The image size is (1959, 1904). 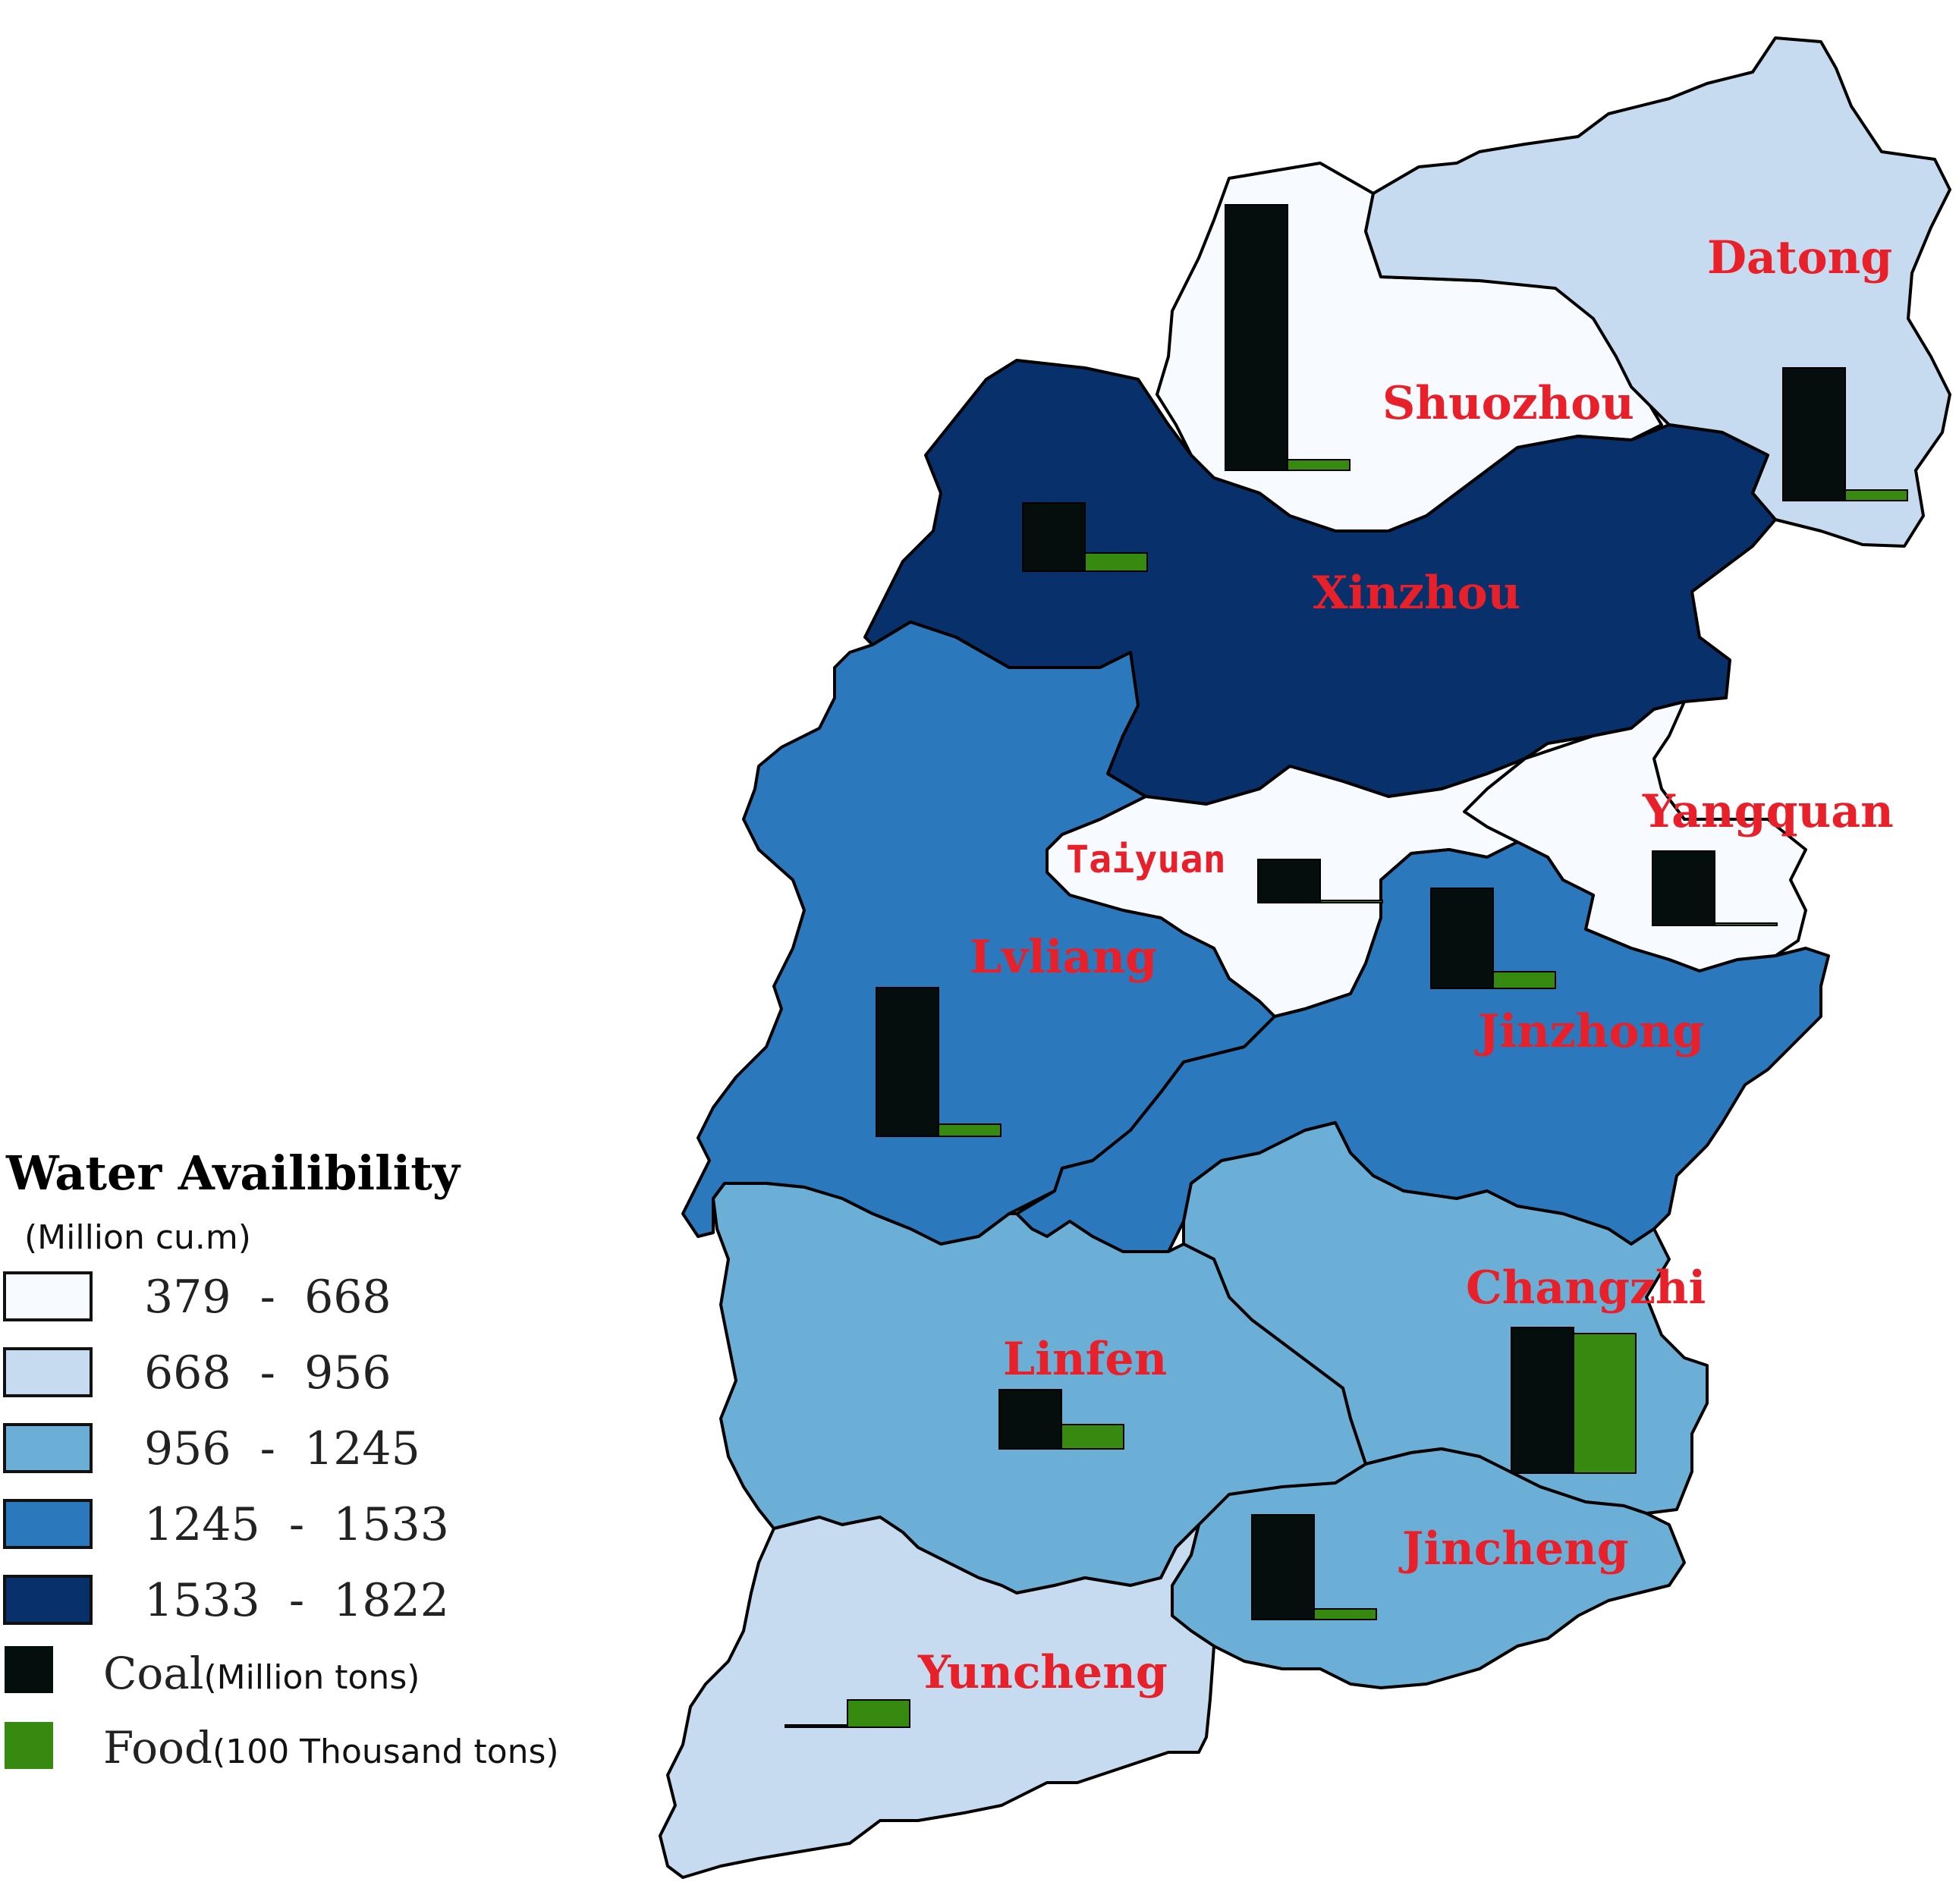 I want to click on legend-food-text: Food, so click(x=157, y=1748).